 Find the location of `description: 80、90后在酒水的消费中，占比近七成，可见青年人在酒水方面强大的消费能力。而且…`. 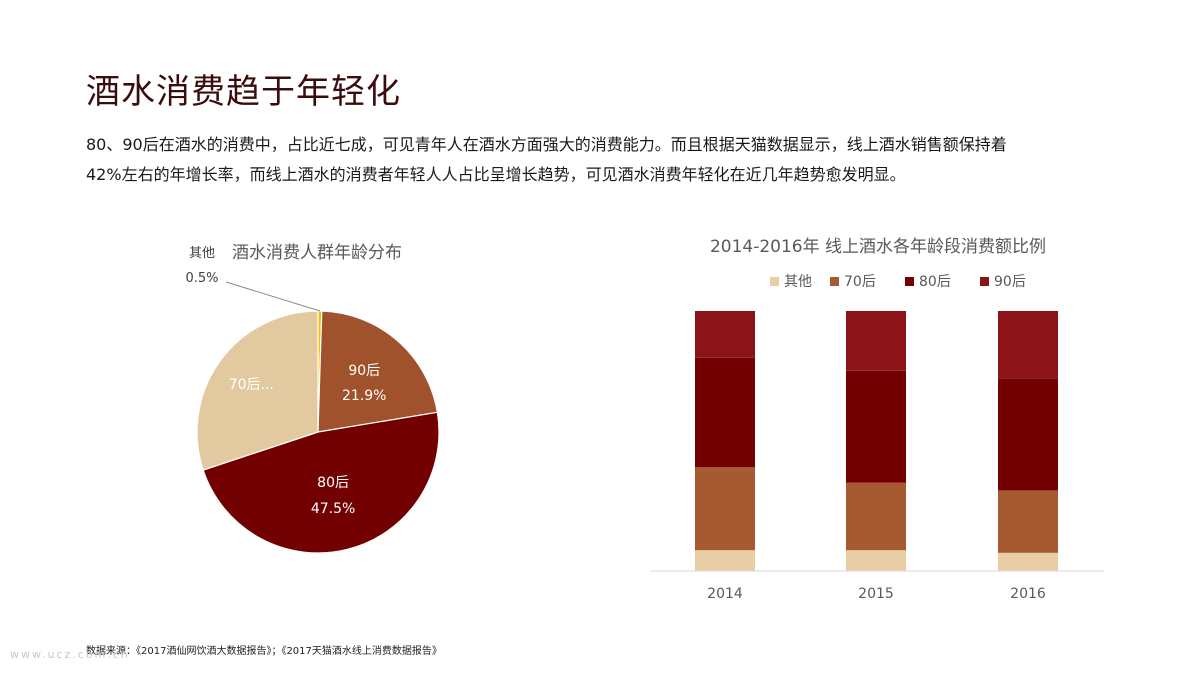

description: 80、90后在酒水的消费中，占比近七成，可见青年人在酒水方面强大的消费能力。而且… is located at coordinates (601, 160).